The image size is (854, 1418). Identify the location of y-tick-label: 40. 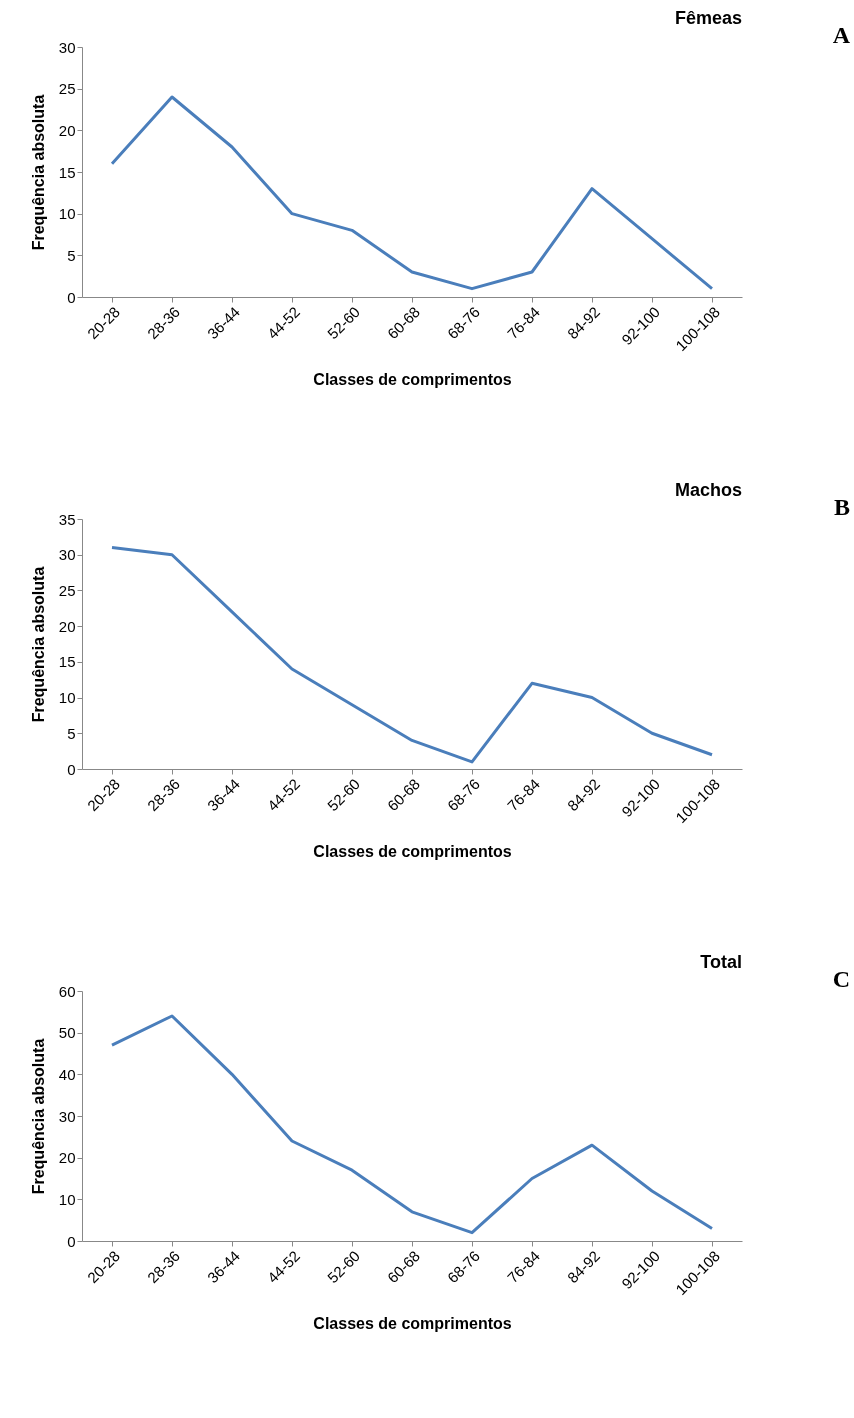
(67, 1074).